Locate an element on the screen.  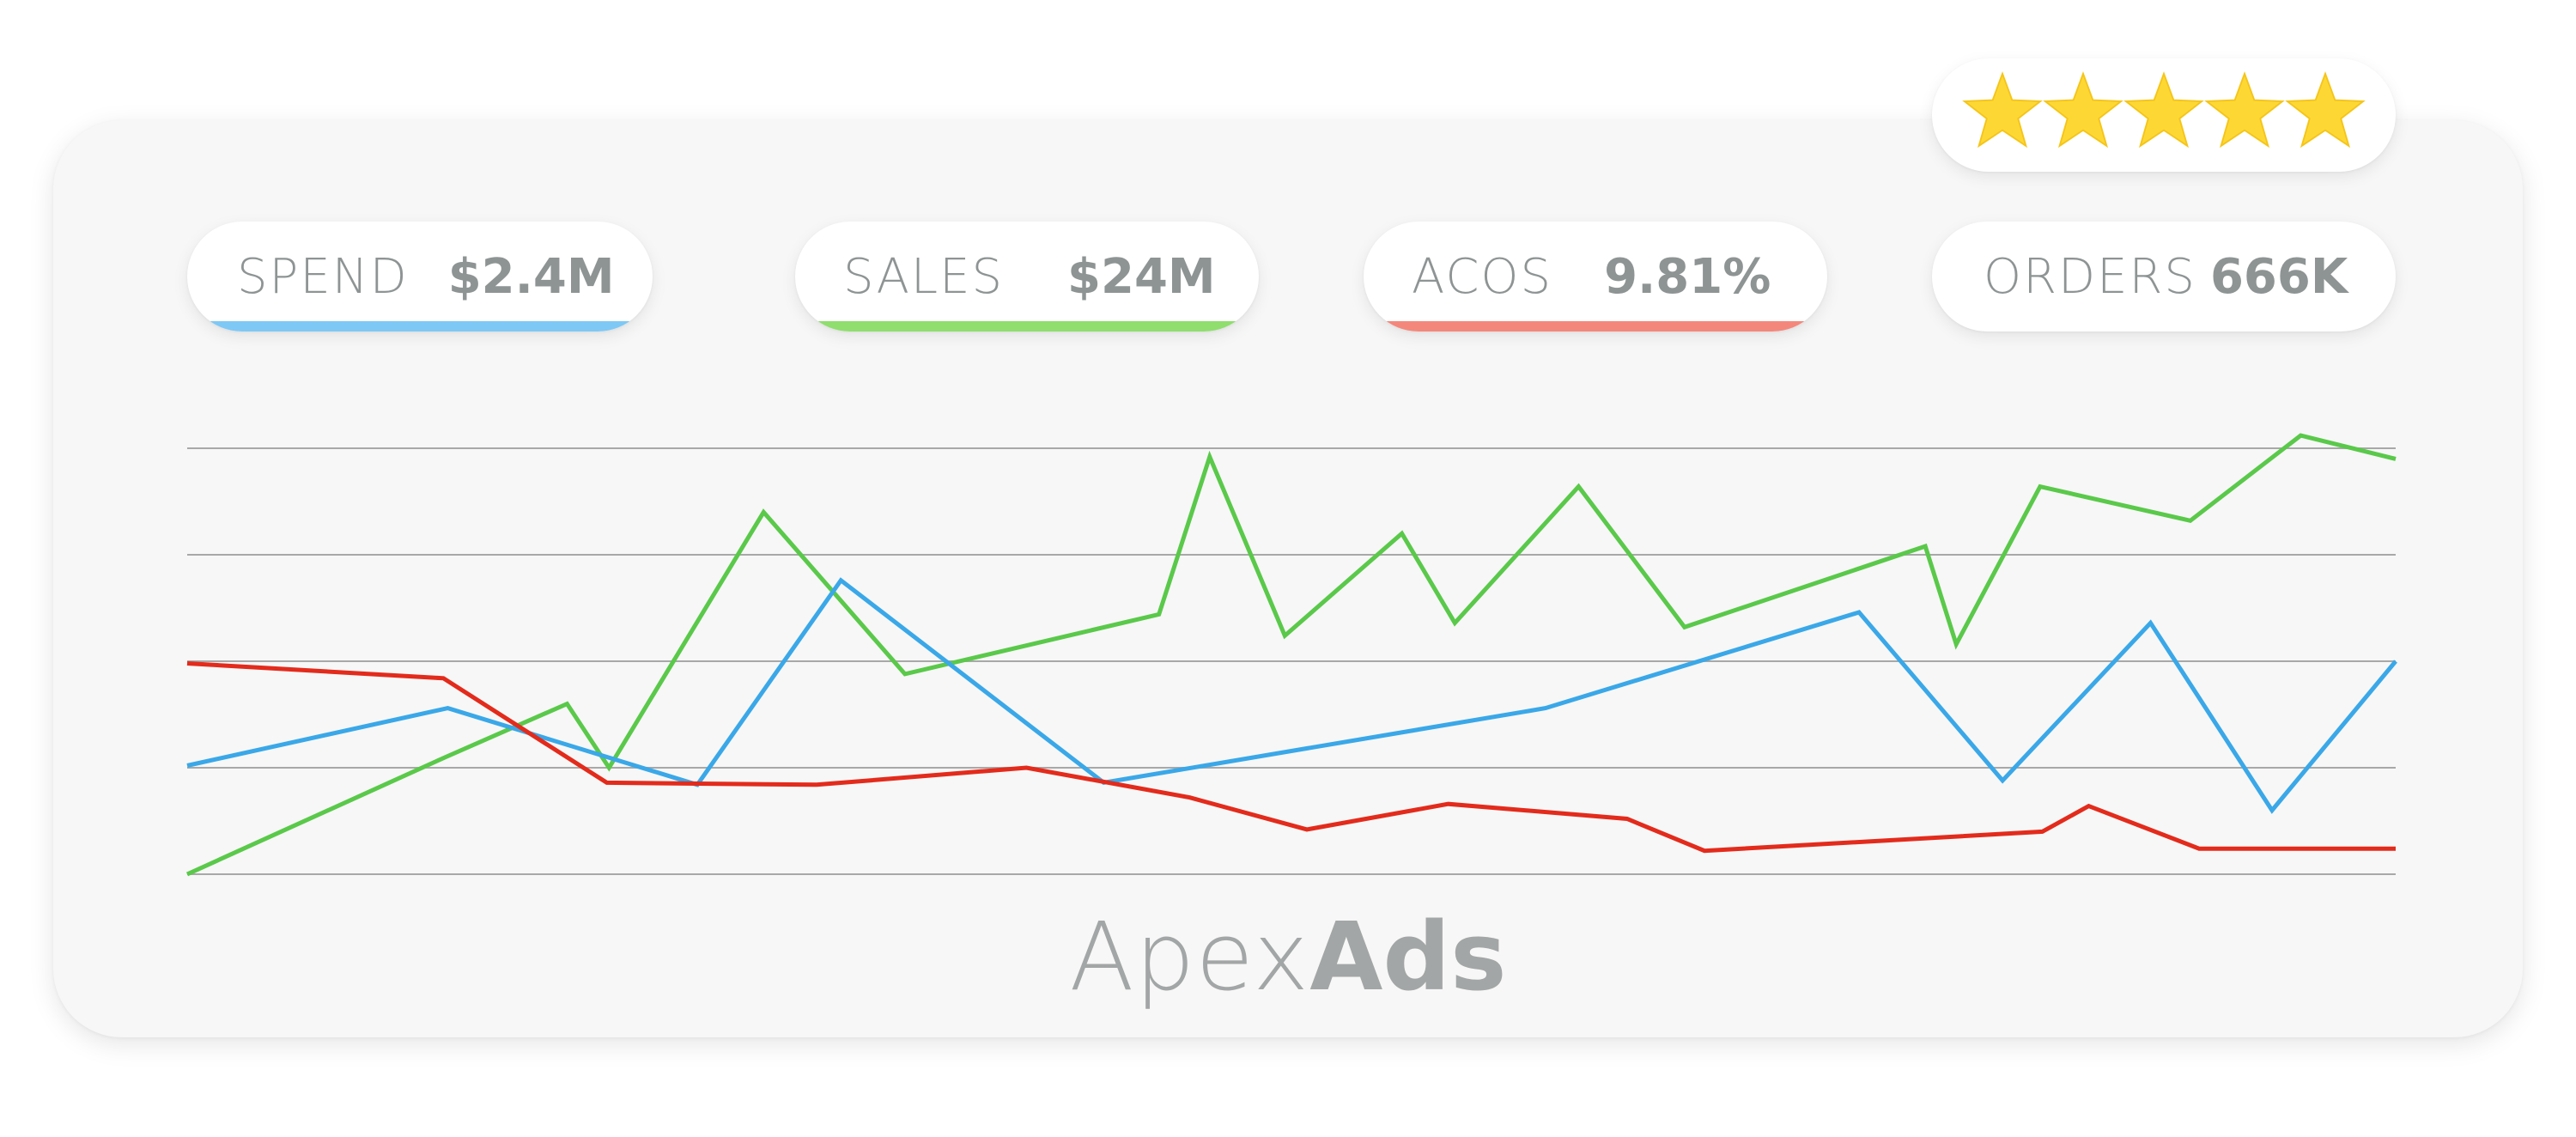
metric-label: SALES is located at coordinates (924, 276).